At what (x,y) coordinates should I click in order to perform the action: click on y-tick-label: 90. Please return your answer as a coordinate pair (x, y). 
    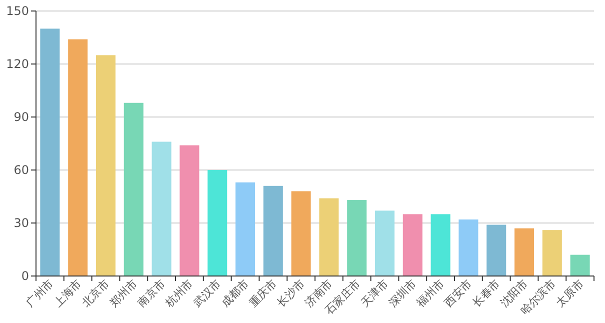
    Looking at the image, I should click on (21, 117).